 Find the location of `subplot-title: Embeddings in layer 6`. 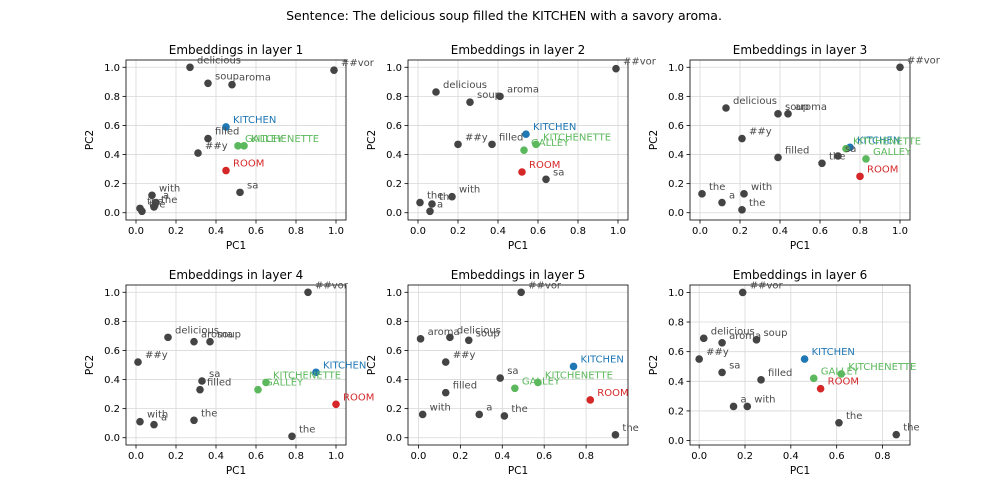

subplot-title: Embeddings in layer 6 is located at coordinates (800, 275).